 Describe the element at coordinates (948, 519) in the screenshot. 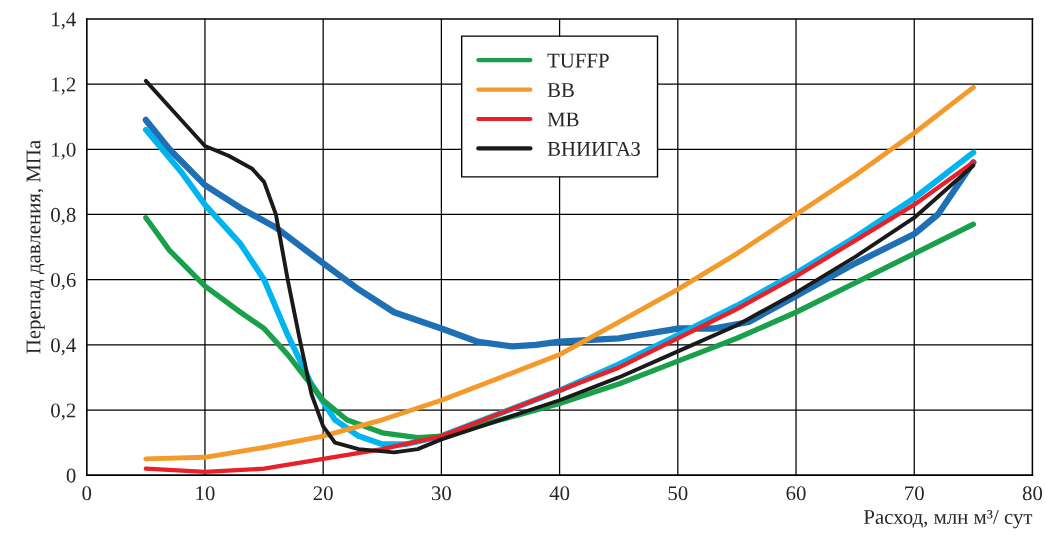

I see `x-axis-title: Расход, млн м³/ сут` at that location.